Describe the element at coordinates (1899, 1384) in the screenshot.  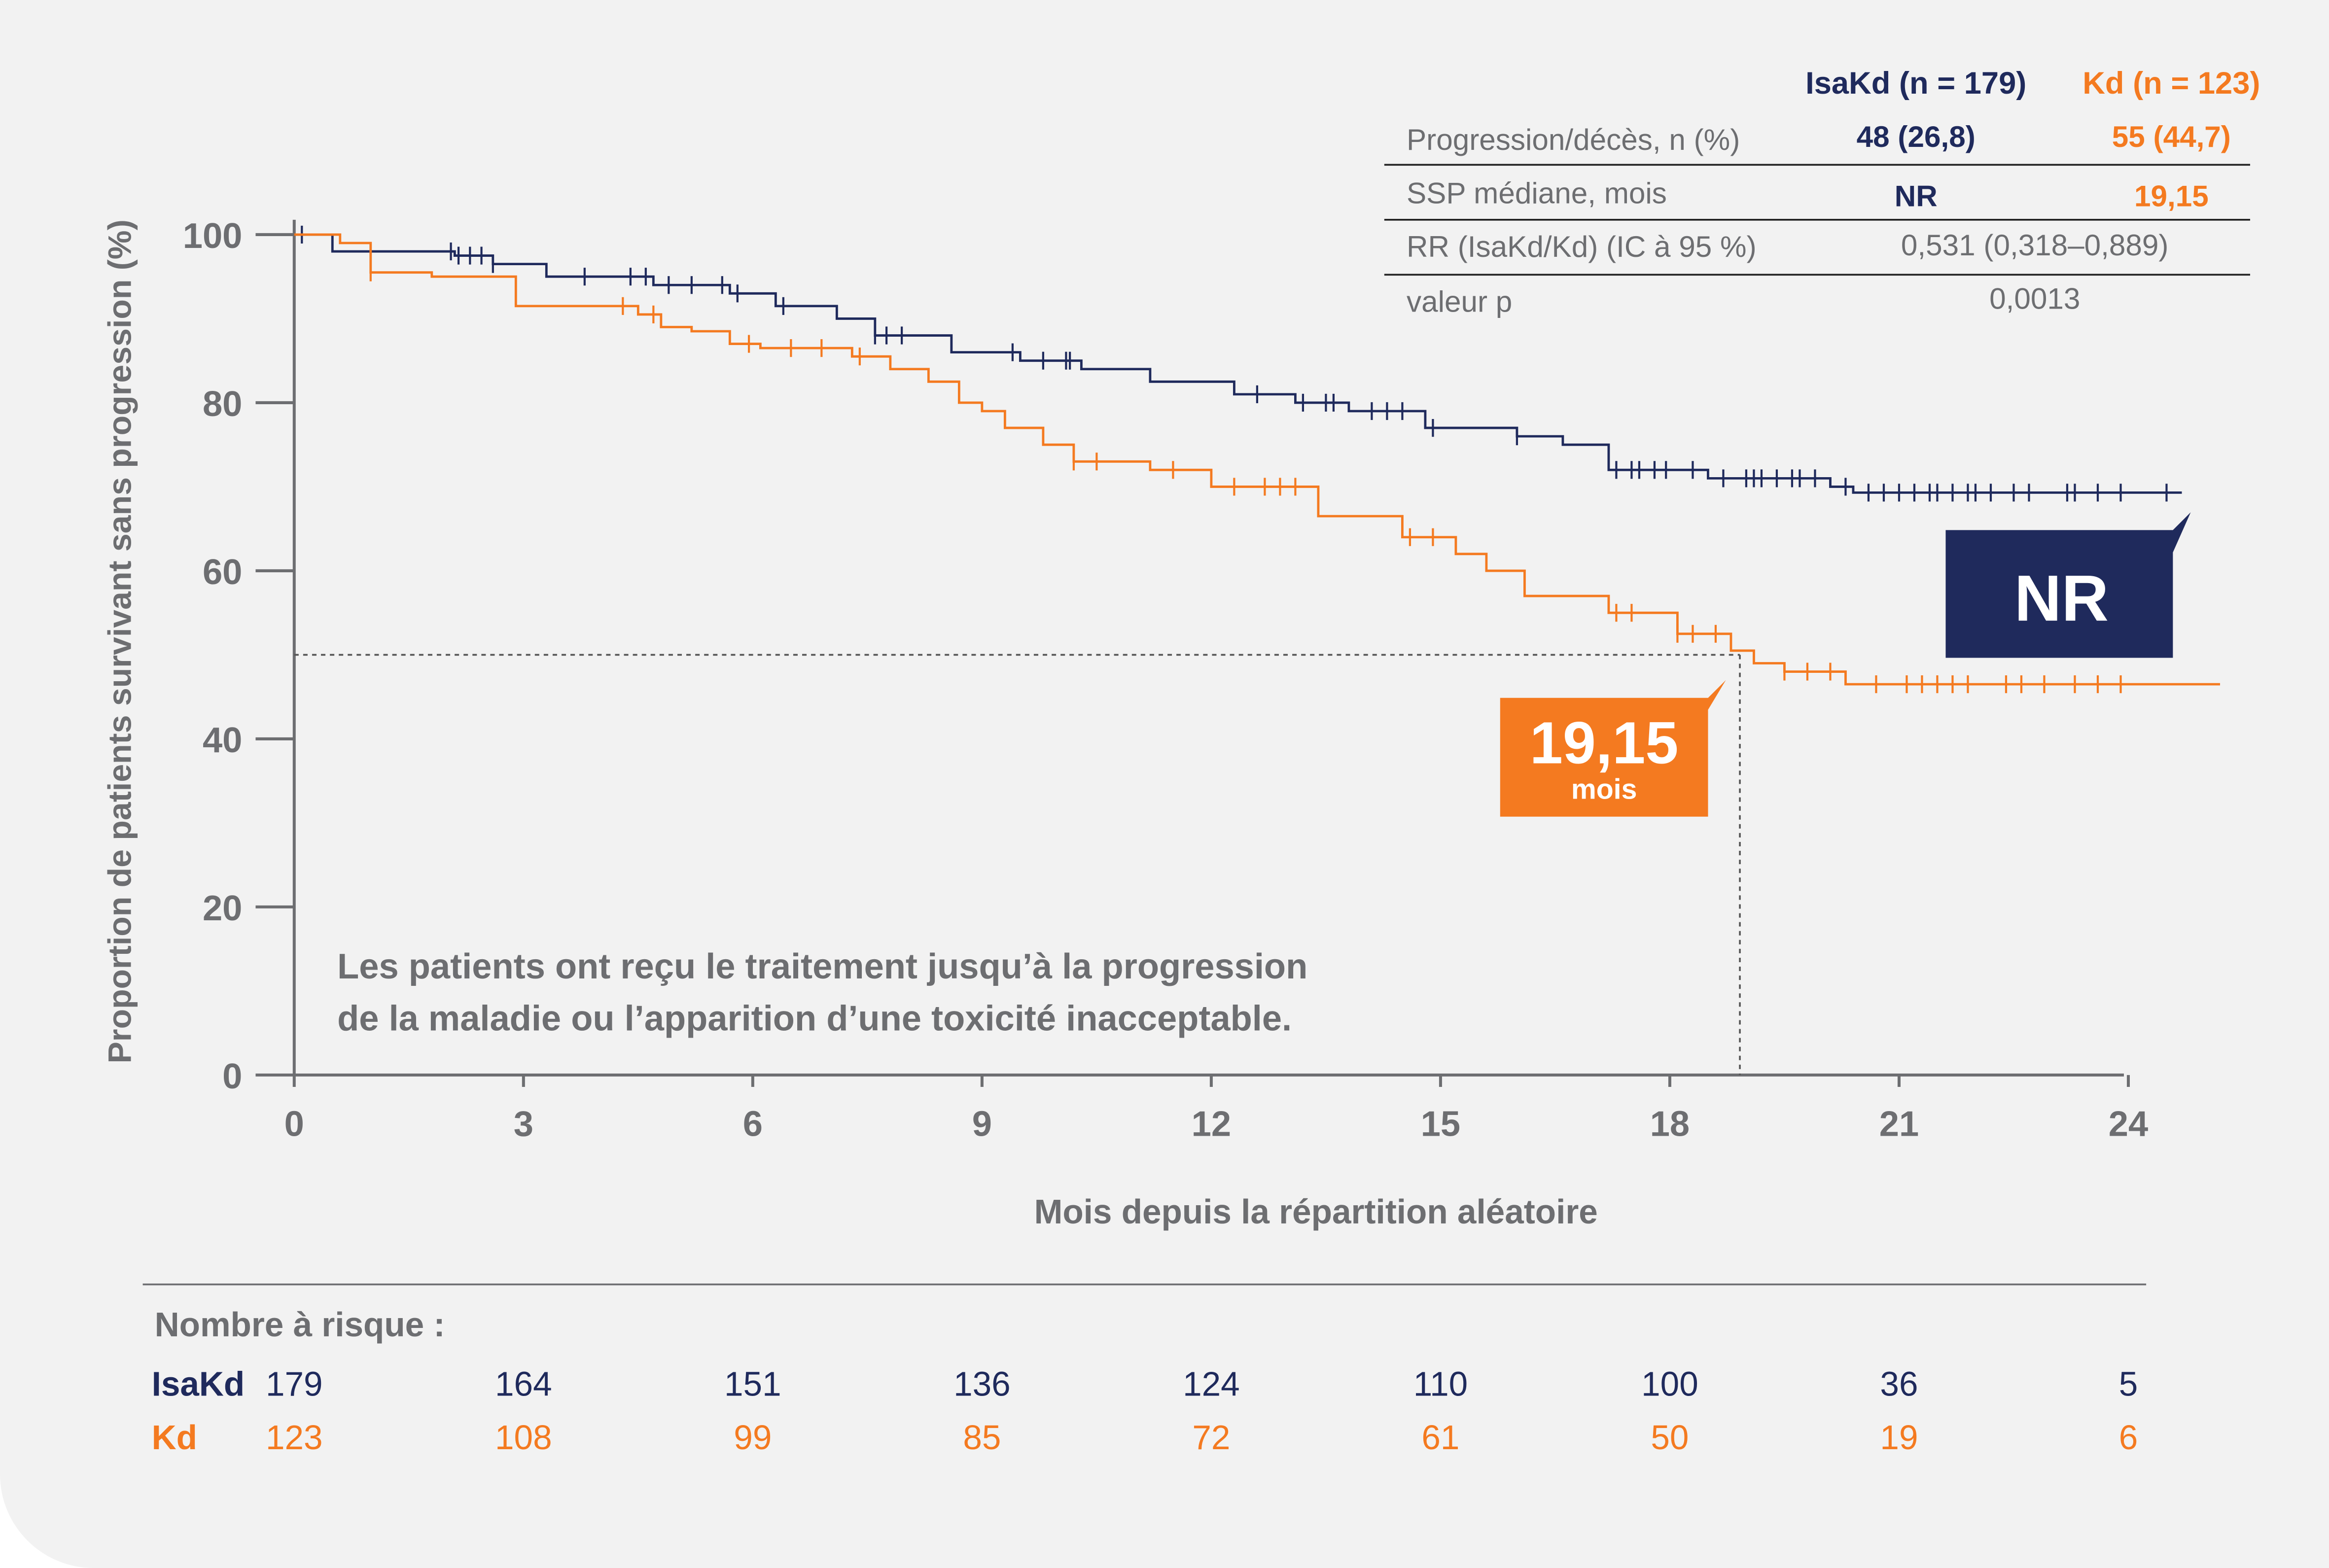
I see `risk-value-isakd: 36` at that location.